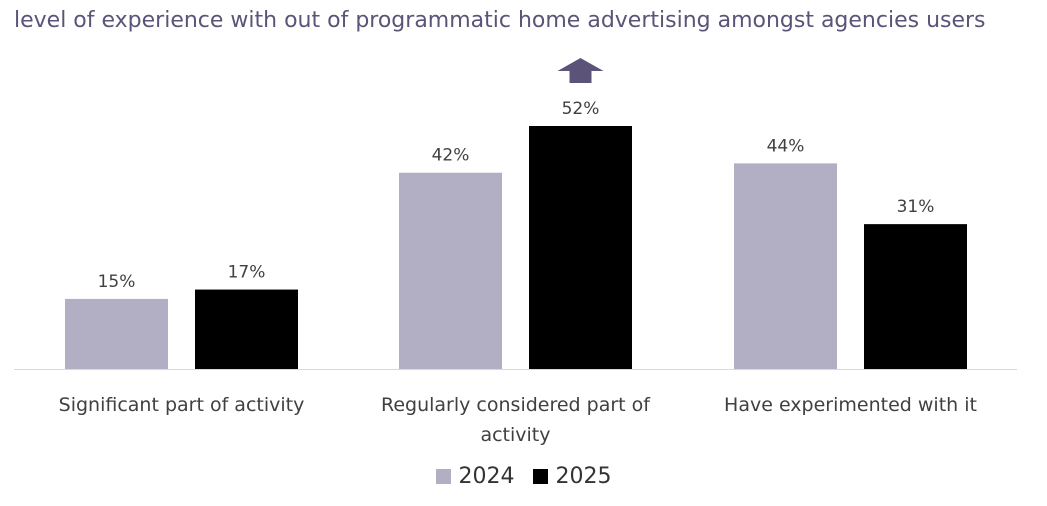 This screenshot has width=1047, height=506. What do you see at coordinates (247, 273) in the screenshot?
I see `data-label-2025-0: 17%` at bounding box center [247, 273].